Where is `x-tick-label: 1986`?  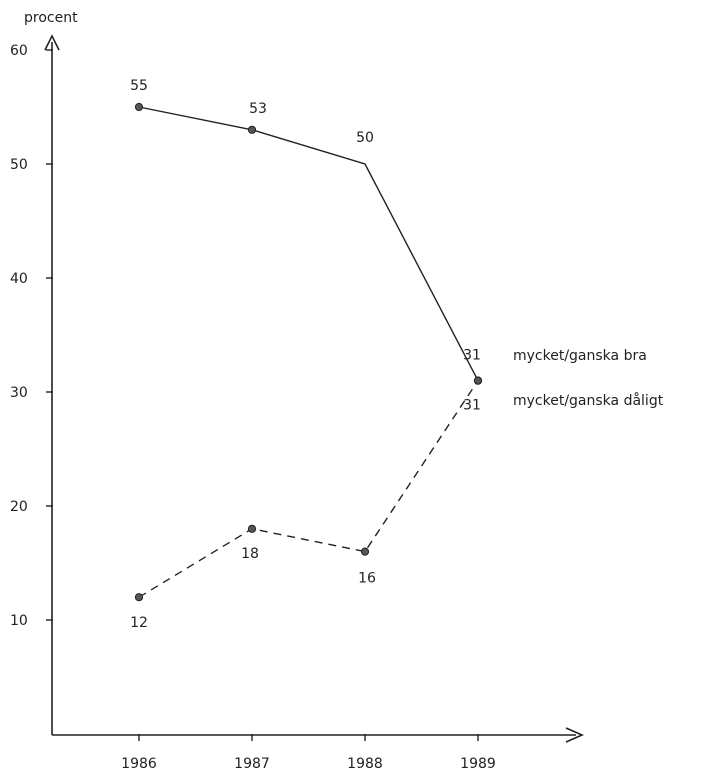
x-tick-label: 1986 is located at coordinates (139, 764).